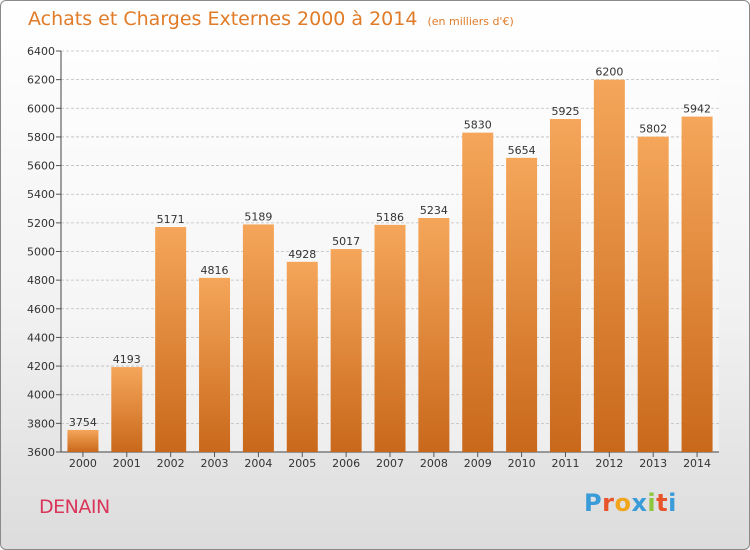  Describe the element at coordinates (83, 422) in the screenshot. I see `data-label: 3754` at that location.